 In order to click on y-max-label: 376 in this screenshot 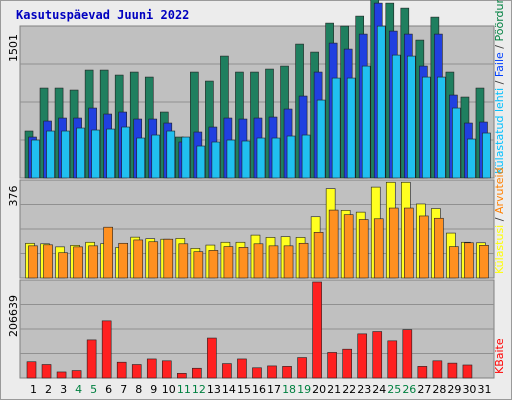, I will do `click(13, 196)`.